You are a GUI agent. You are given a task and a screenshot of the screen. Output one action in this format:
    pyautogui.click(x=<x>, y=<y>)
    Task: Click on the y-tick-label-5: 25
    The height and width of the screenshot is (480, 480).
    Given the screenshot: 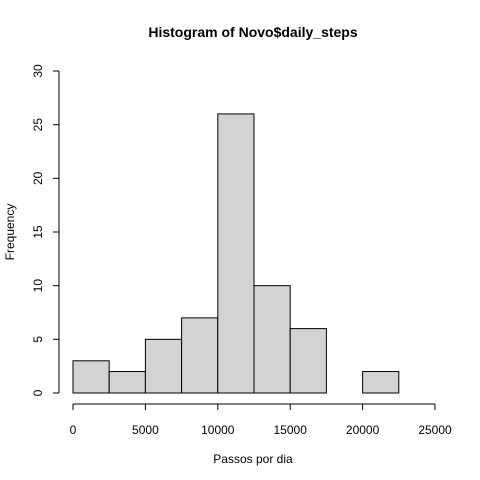 What is the action you would take?
    pyautogui.click(x=38, y=125)
    